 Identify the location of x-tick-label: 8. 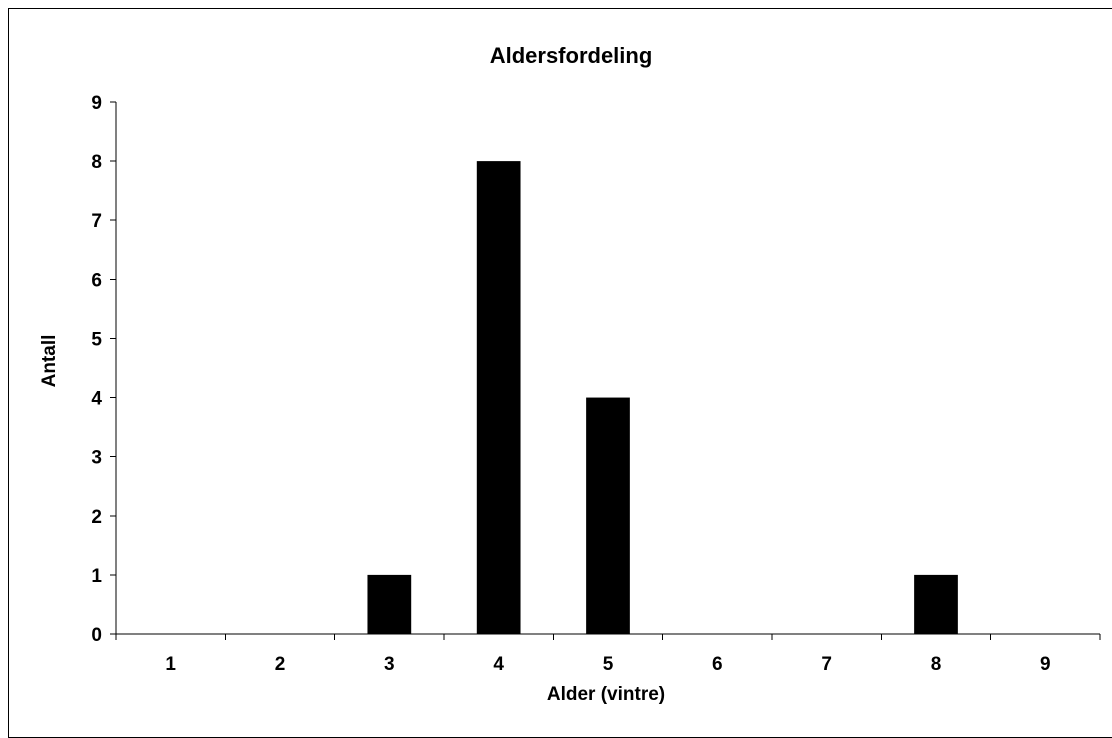
(936, 664).